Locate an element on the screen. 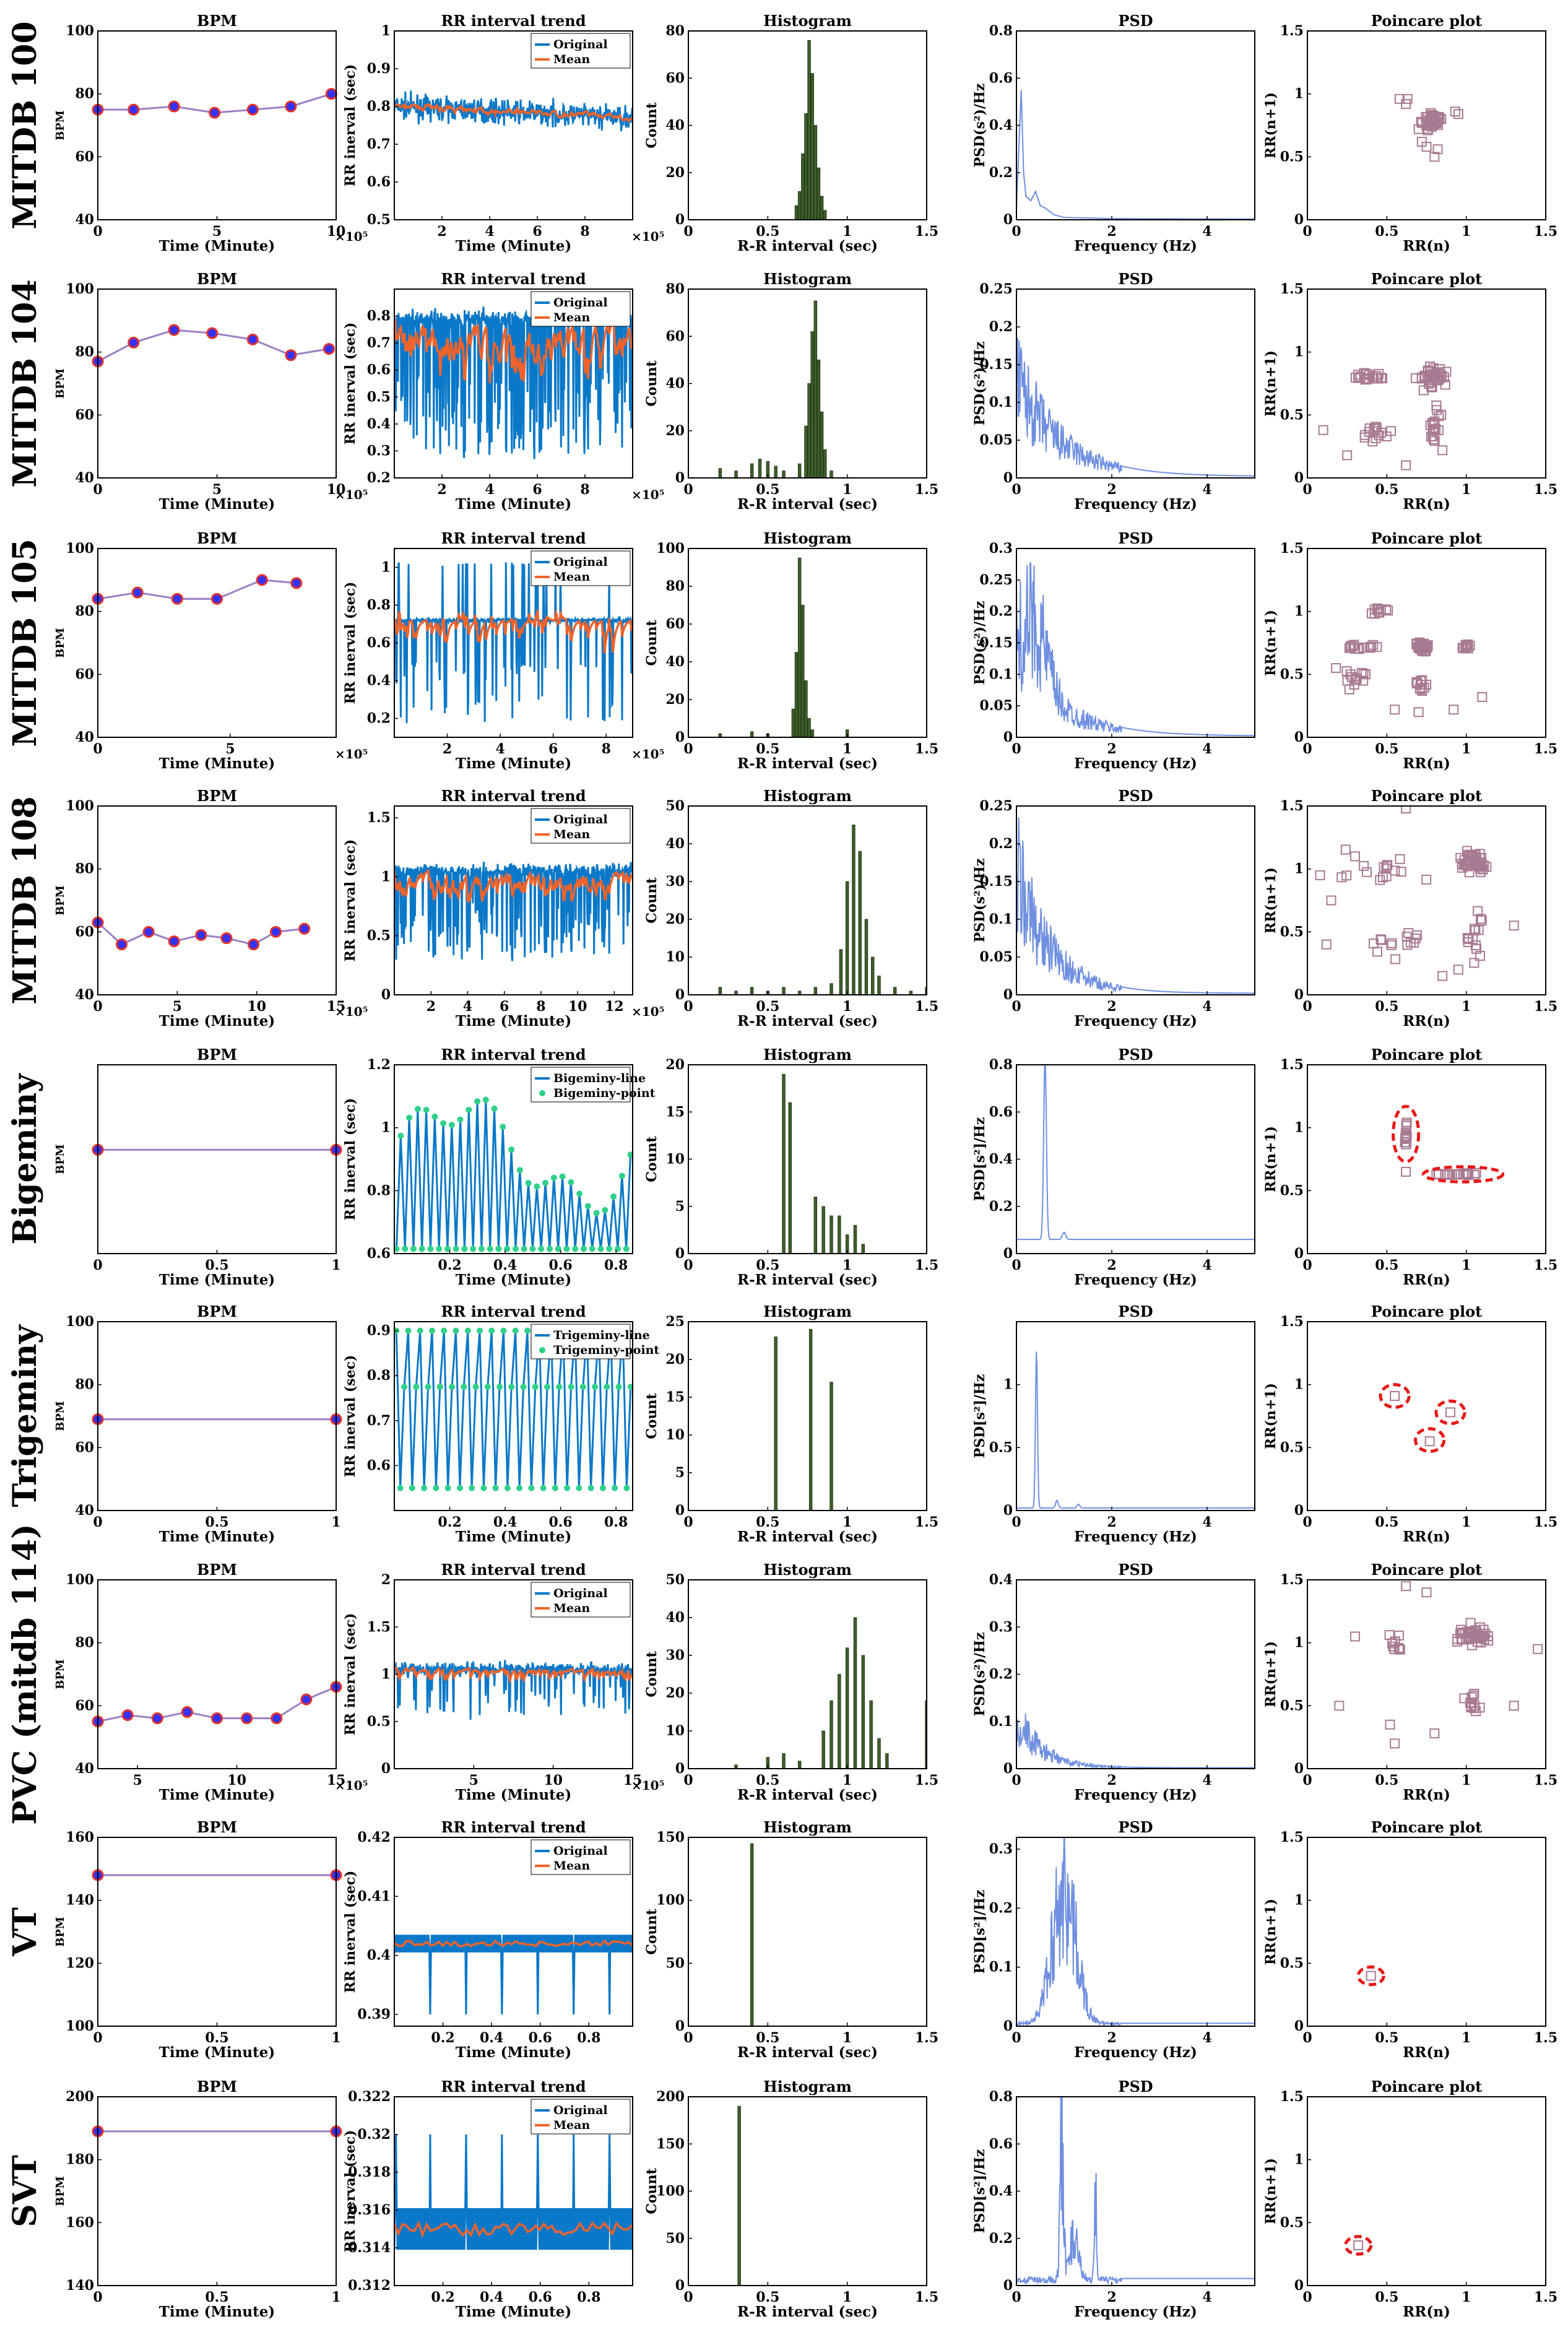  x-tick-label: 5 is located at coordinates (217, 490).